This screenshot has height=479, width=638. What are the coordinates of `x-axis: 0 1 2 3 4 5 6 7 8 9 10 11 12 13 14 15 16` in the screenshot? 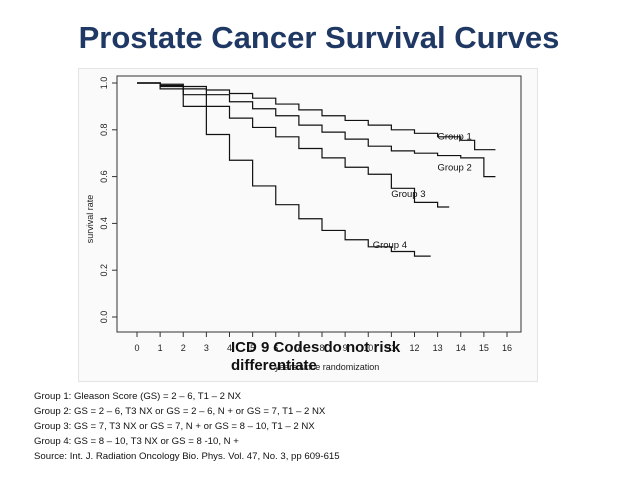 It's located at (323, 342).